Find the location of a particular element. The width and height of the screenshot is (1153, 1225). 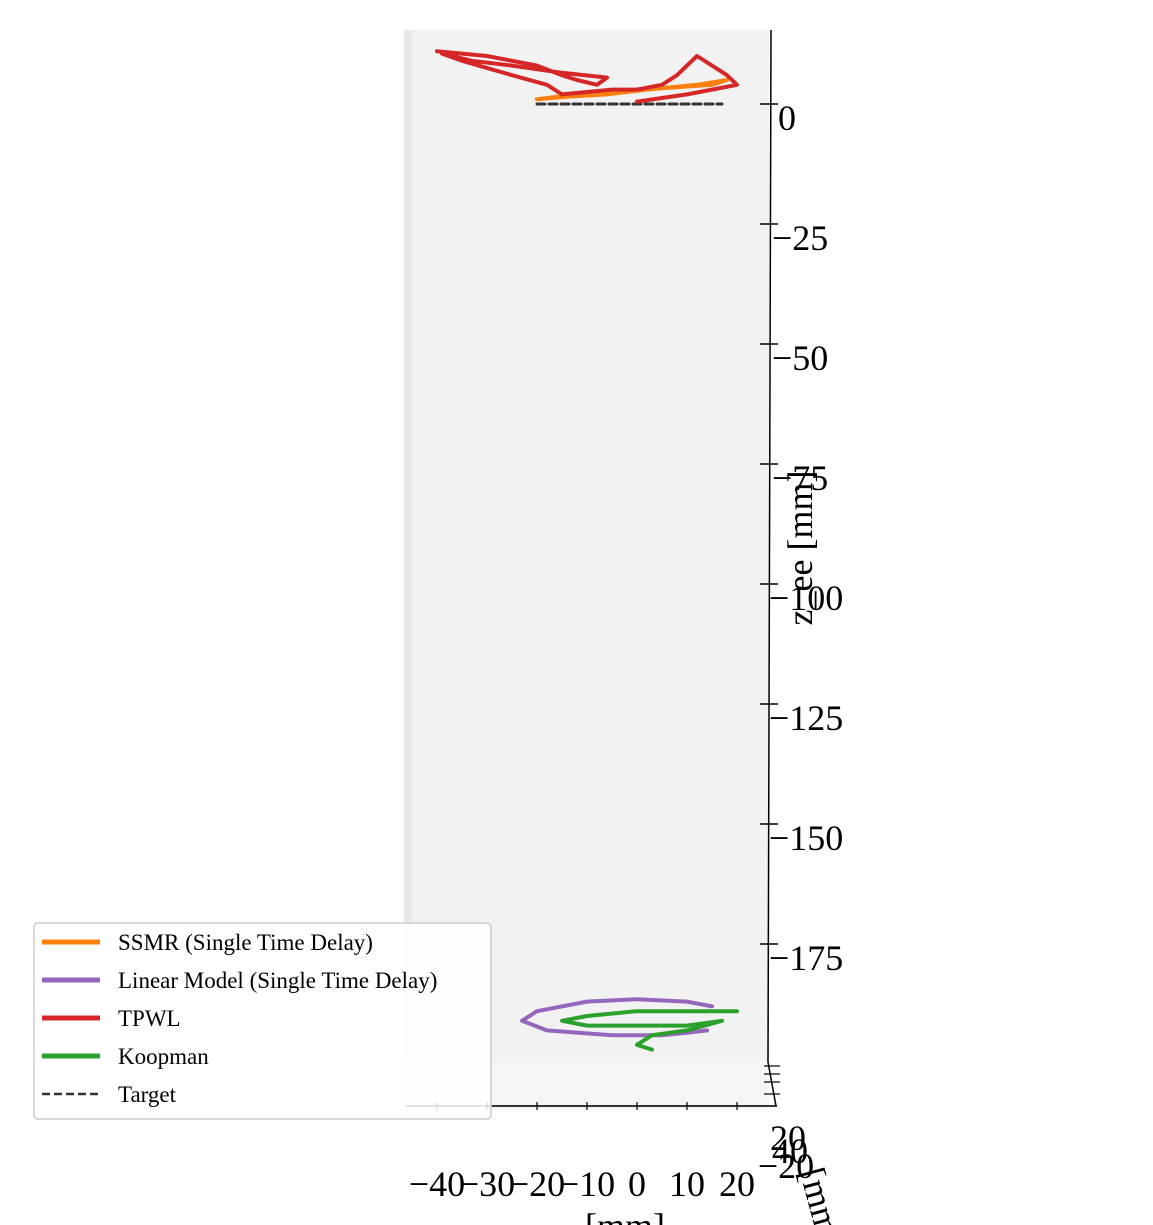

series-line-tpwl is located at coordinates (587, 76).